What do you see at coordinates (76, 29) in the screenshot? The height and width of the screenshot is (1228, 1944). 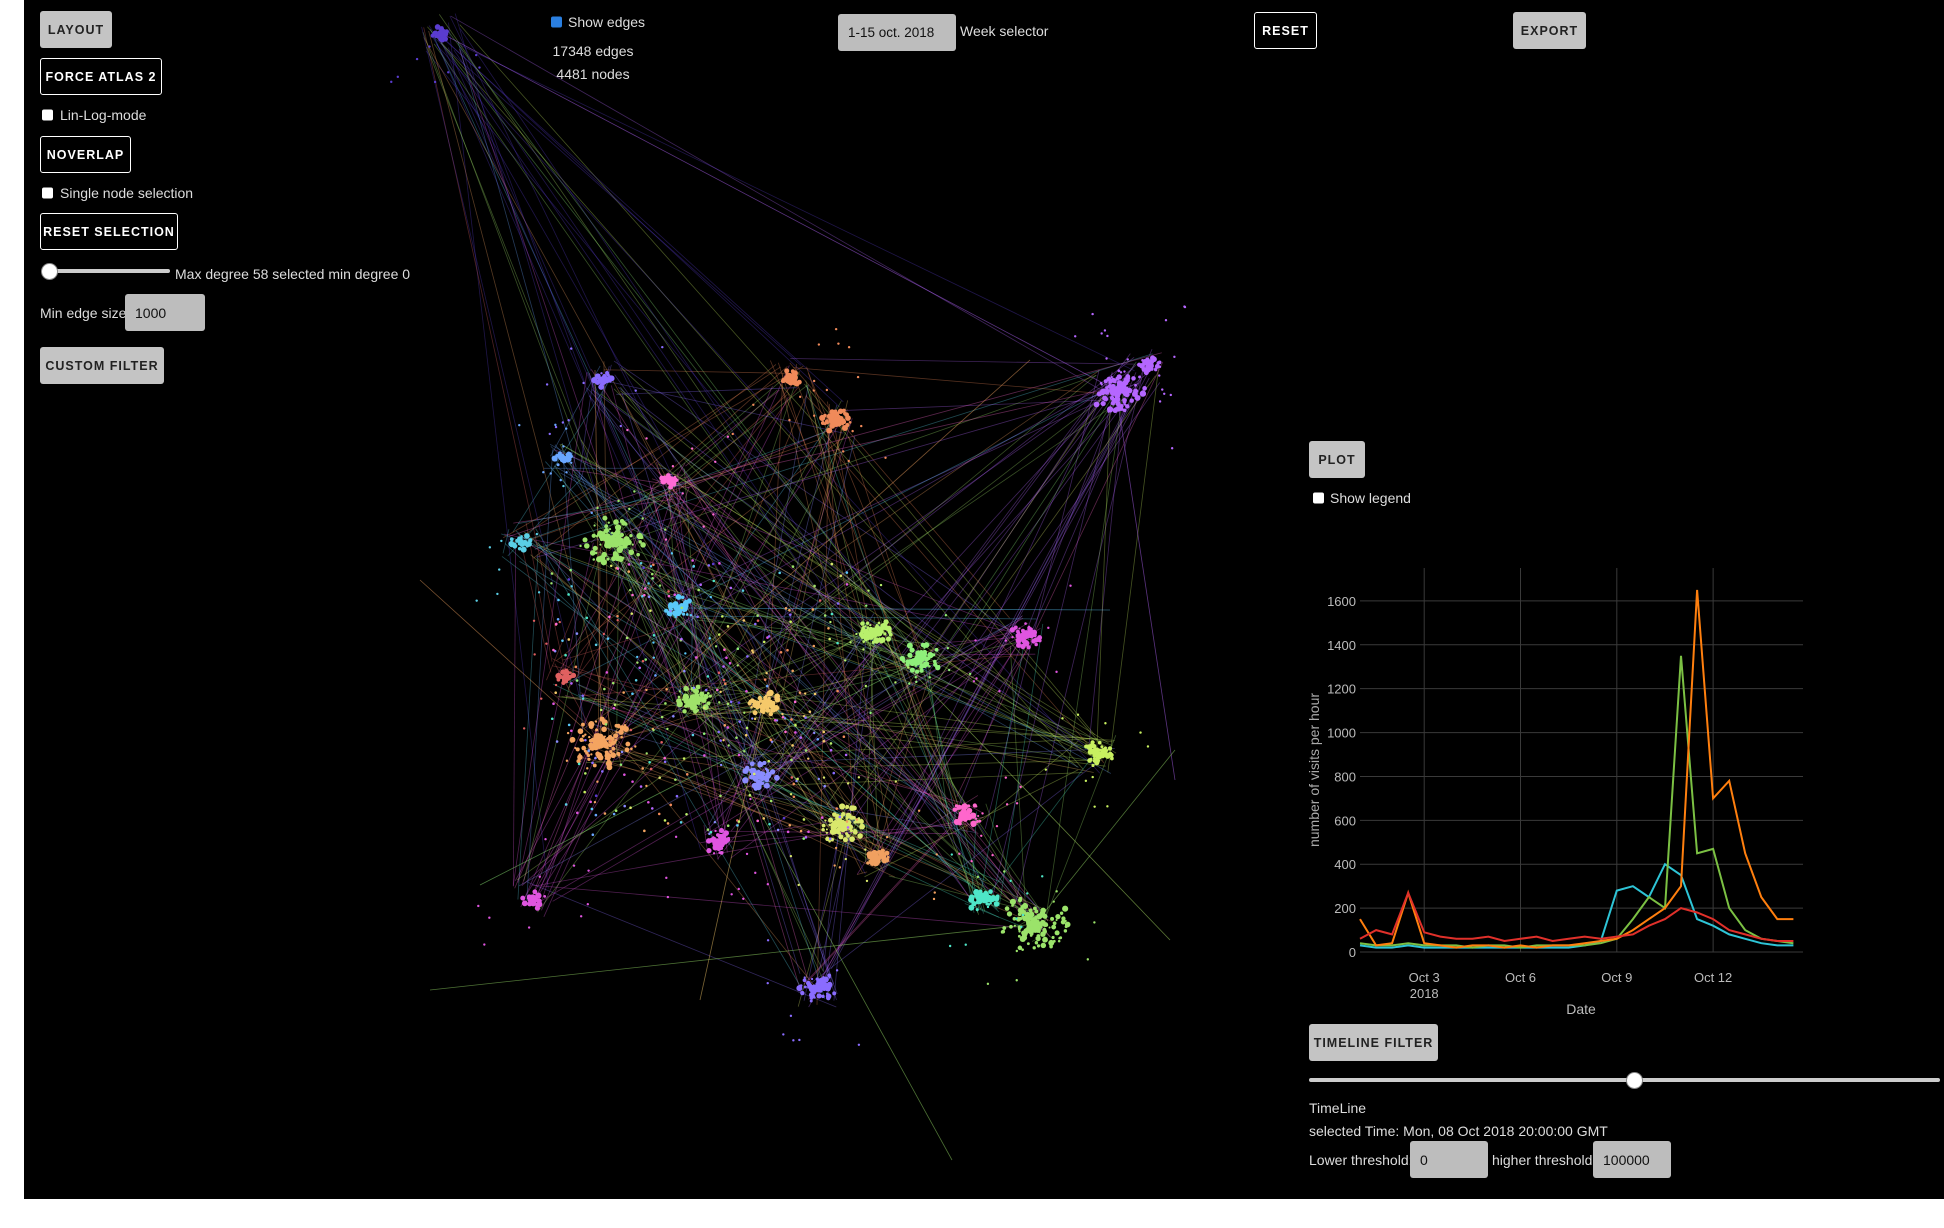 I see `layout-button: LAYOUT` at bounding box center [76, 29].